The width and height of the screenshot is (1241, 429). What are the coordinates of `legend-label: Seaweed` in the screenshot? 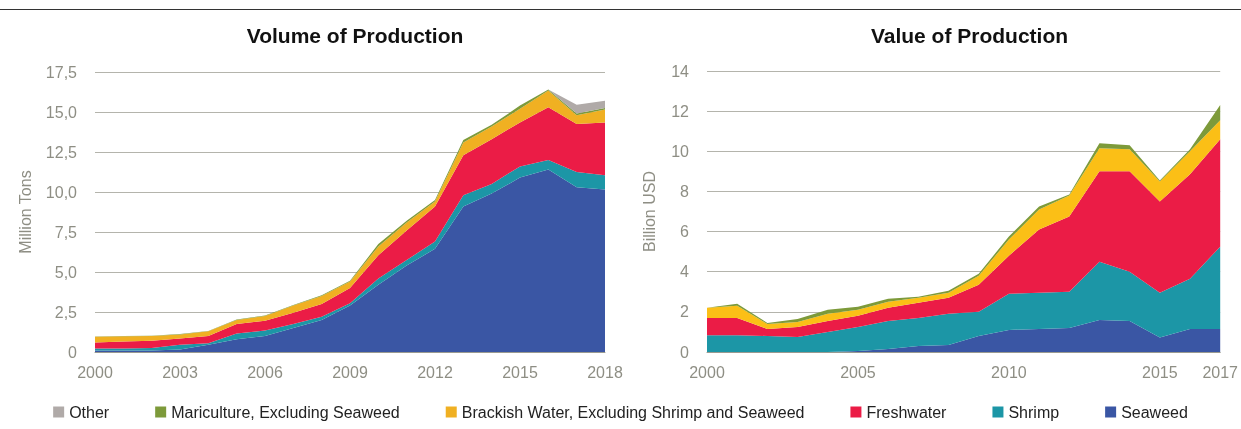 It's located at (1154, 412).